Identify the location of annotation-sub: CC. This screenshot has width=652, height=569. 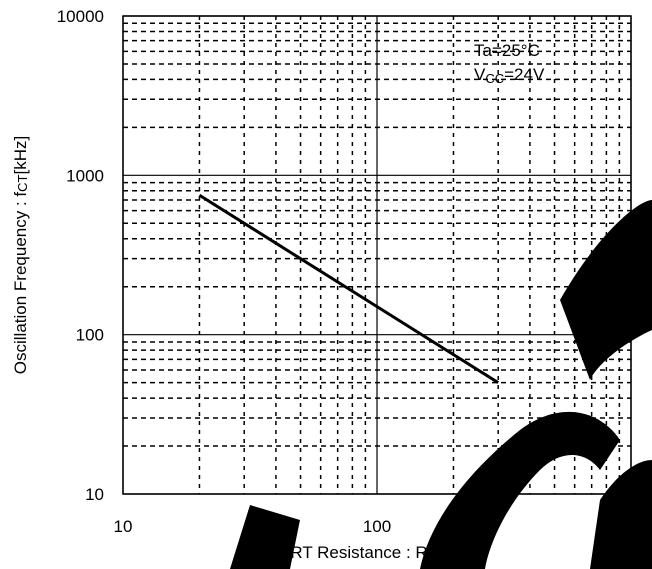
(494, 78).